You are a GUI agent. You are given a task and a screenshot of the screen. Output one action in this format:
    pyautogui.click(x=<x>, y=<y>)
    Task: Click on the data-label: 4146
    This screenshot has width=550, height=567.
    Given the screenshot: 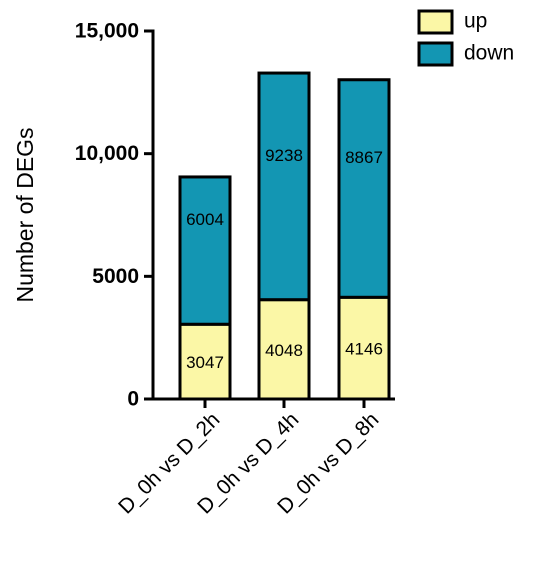 What is the action you would take?
    pyautogui.click(x=364, y=349)
    